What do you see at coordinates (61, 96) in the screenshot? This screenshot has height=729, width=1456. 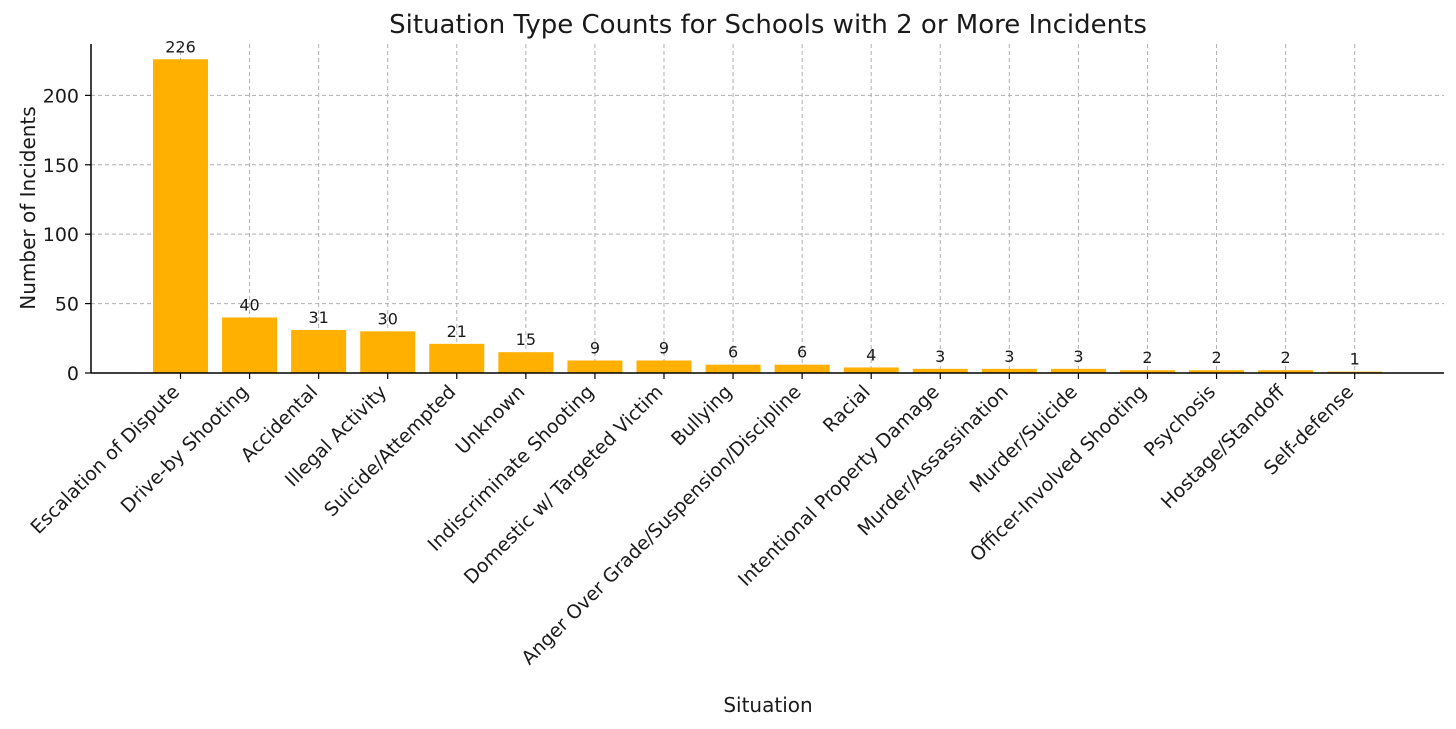 I see `y-tick-label-4: 200` at bounding box center [61, 96].